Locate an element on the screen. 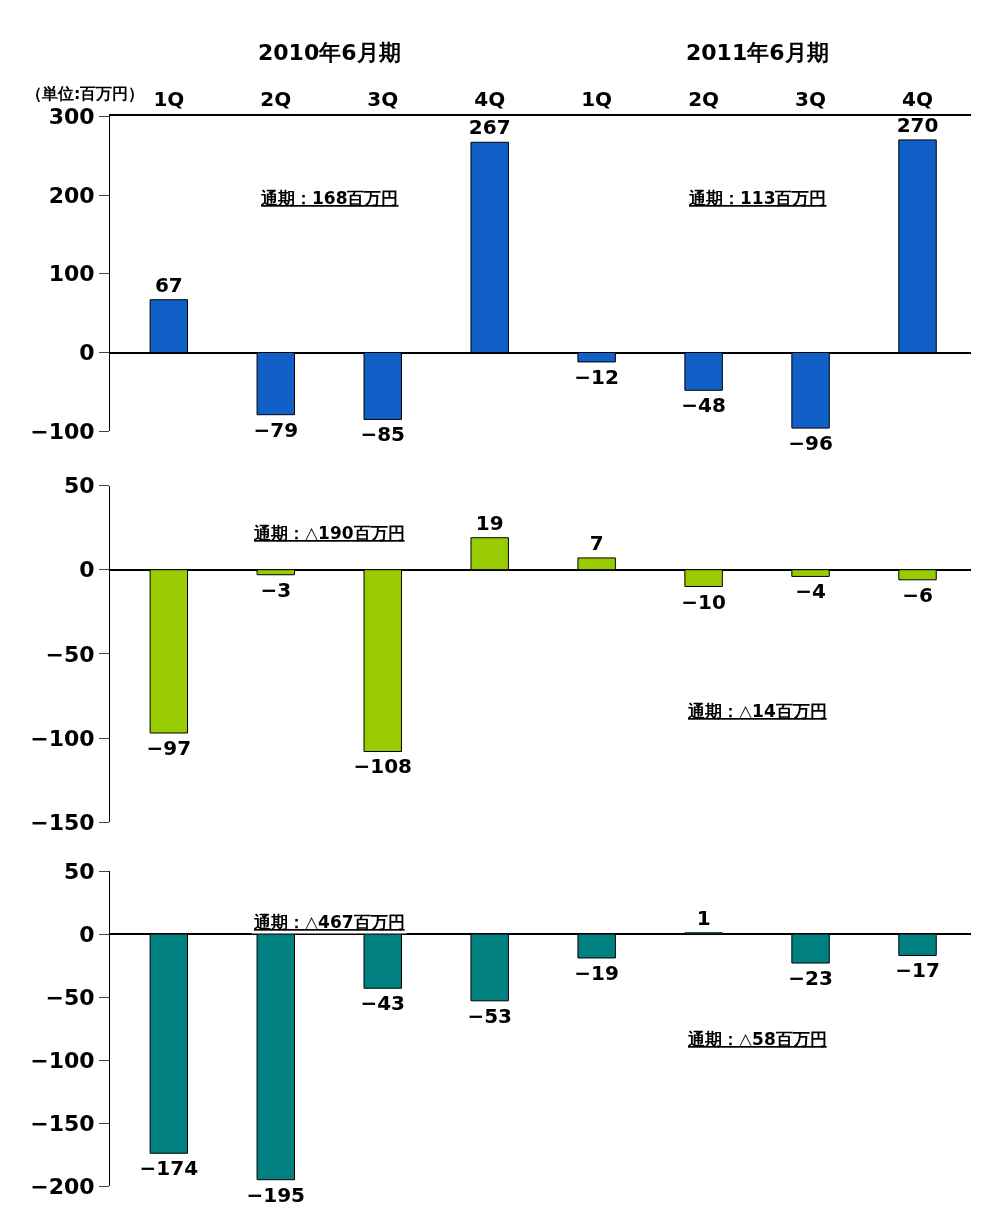 This screenshot has height=1226, width=1001. data-label: −43 is located at coordinates (383, 1003).